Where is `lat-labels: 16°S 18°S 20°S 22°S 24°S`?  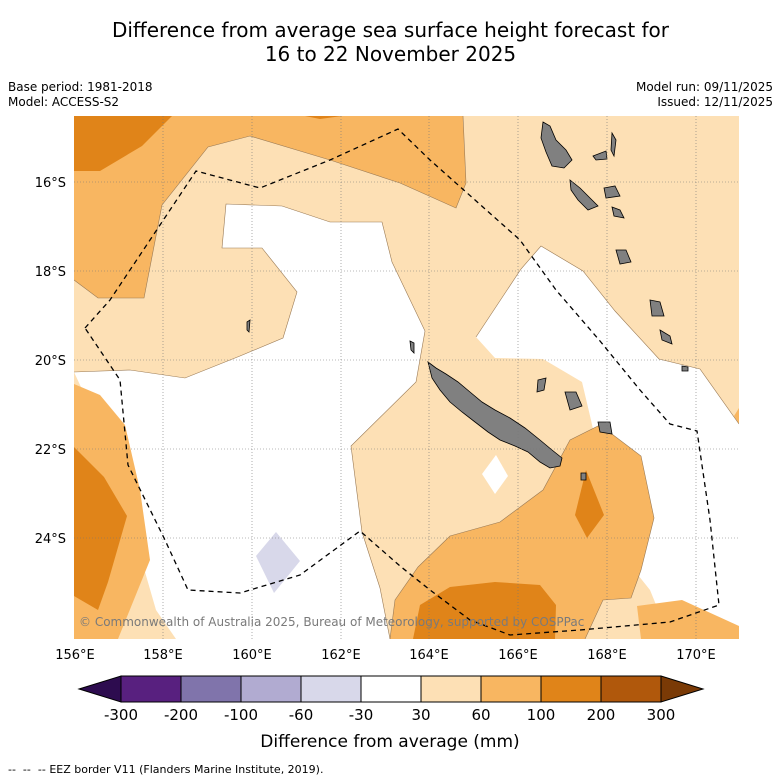 lat-labels: 16°S 18°S 20°S 22°S 24°S is located at coordinates (50, 361).